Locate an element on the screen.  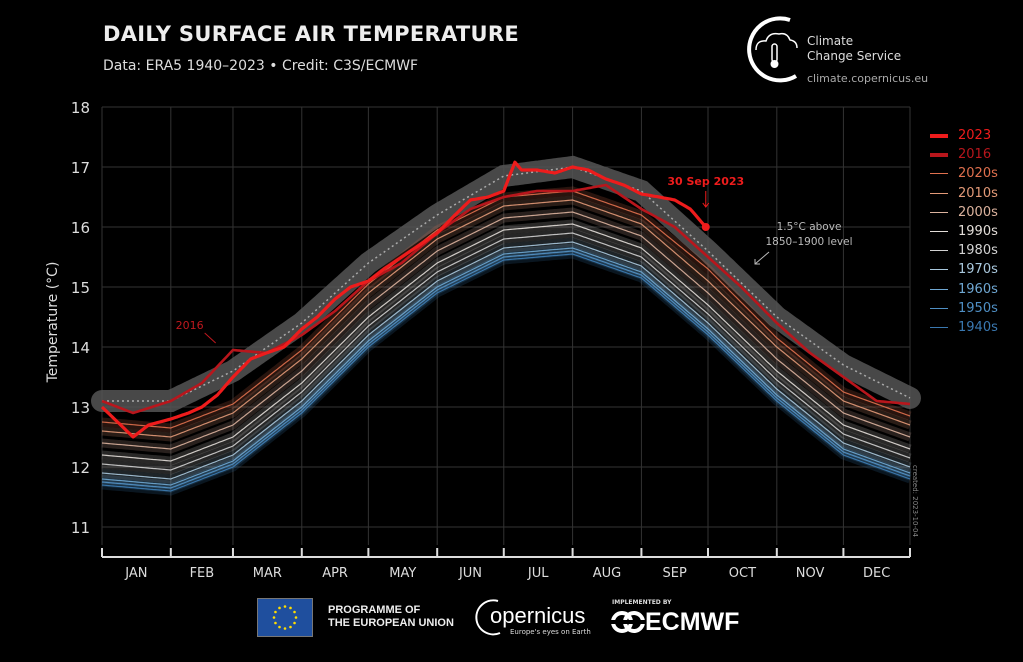
legend-label: 2016 is located at coordinates (975, 155).